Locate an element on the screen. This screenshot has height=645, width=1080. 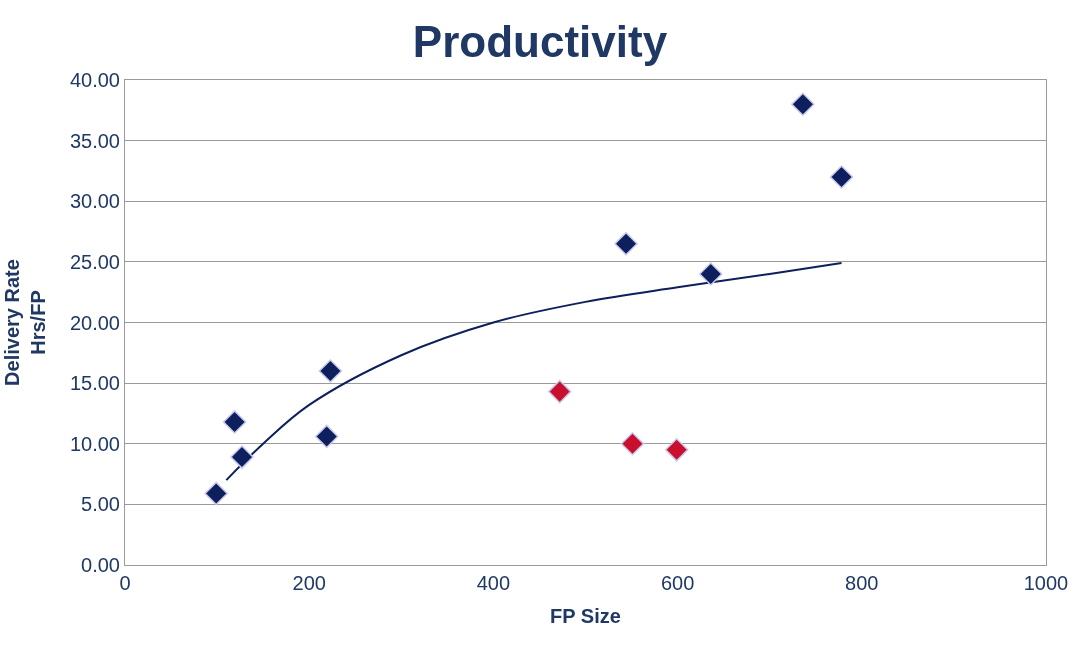
x-axis-title: FP Size is located at coordinates (585, 615).